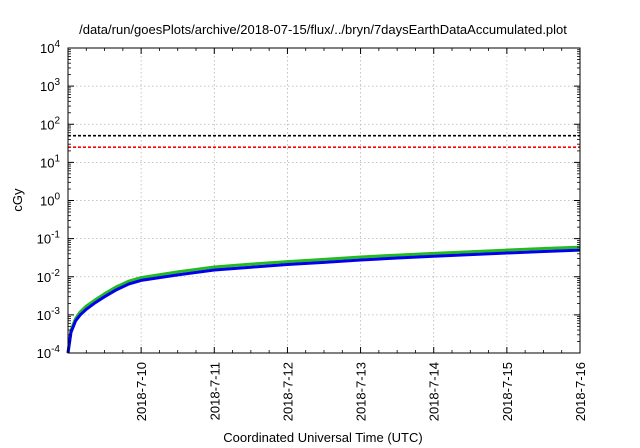  I want to click on y-tick-label: 10⁻³, so click(49, 314).